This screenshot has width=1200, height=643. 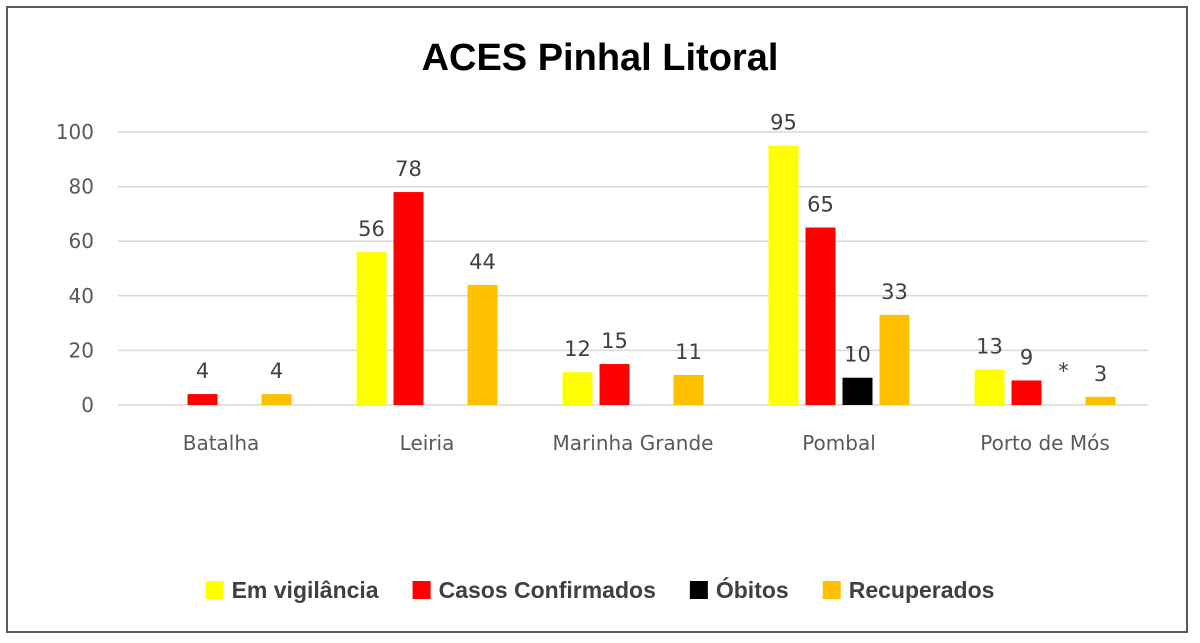 What do you see at coordinates (783, 123) in the screenshot?
I see `data-label-em-vigilancia-pombal: 95` at bounding box center [783, 123].